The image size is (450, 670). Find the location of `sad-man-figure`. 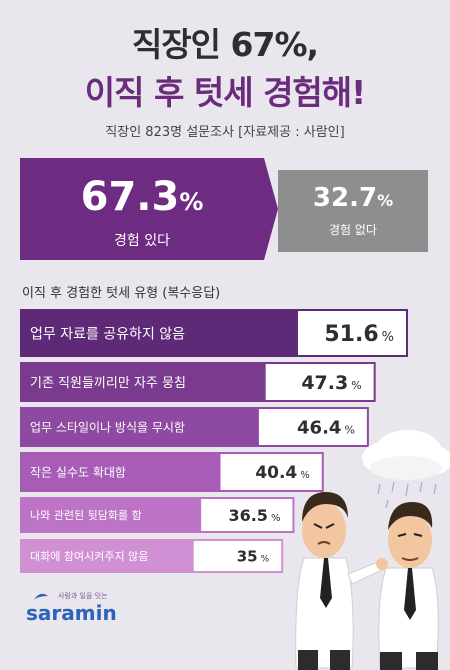

sad-man-figure is located at coordinates (408, 586).